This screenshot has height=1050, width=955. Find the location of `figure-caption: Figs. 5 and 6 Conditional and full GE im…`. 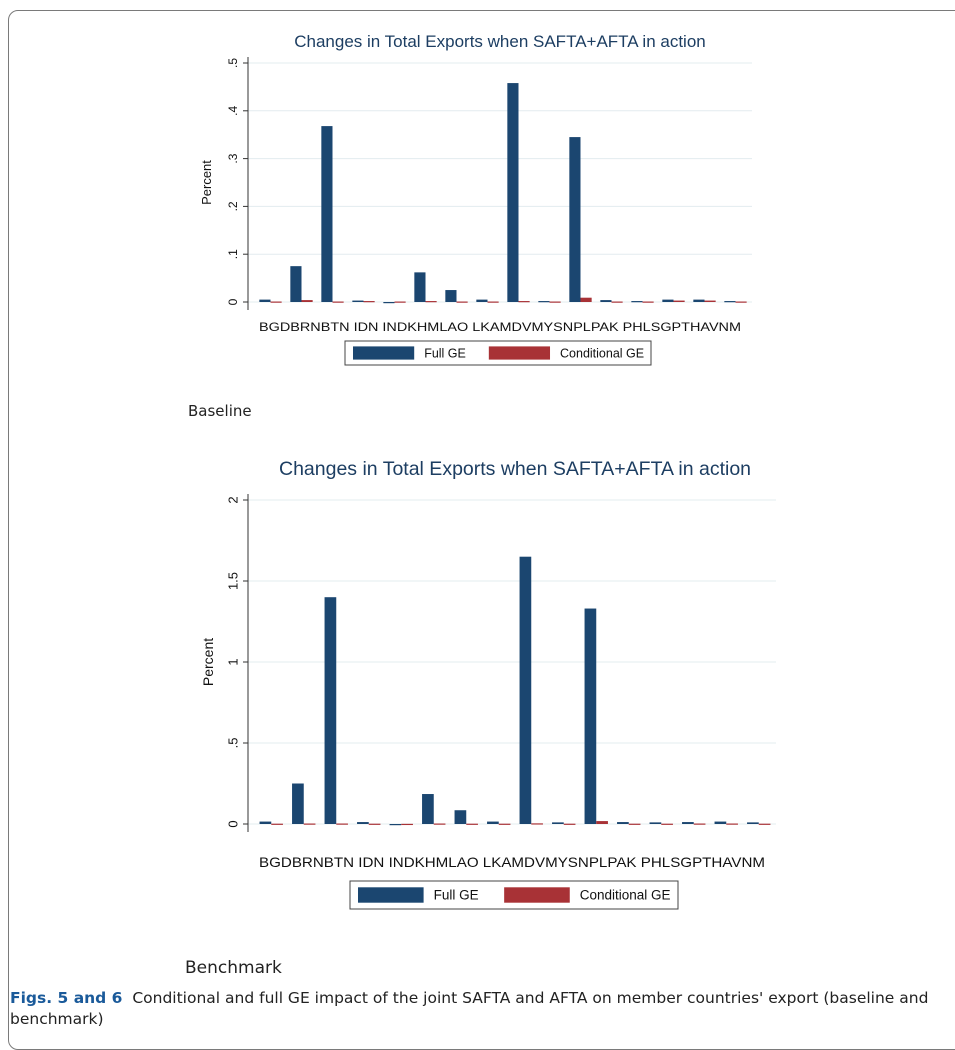

figure-caption: Figs. 5 and 6 Conditional and full GE im… is located at coordinates (475, 1009).